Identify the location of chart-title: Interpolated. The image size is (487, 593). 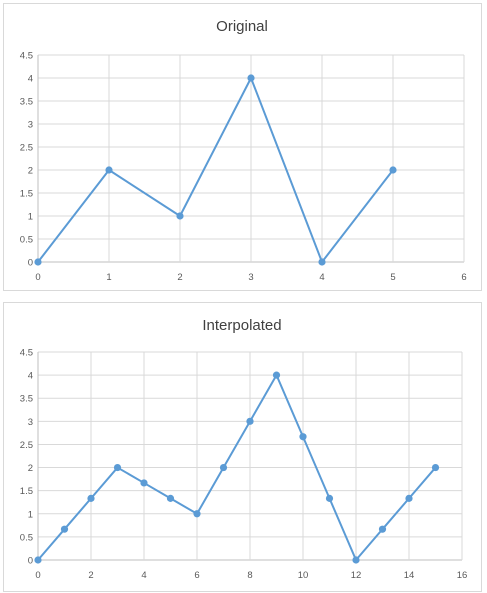
(241, 325).